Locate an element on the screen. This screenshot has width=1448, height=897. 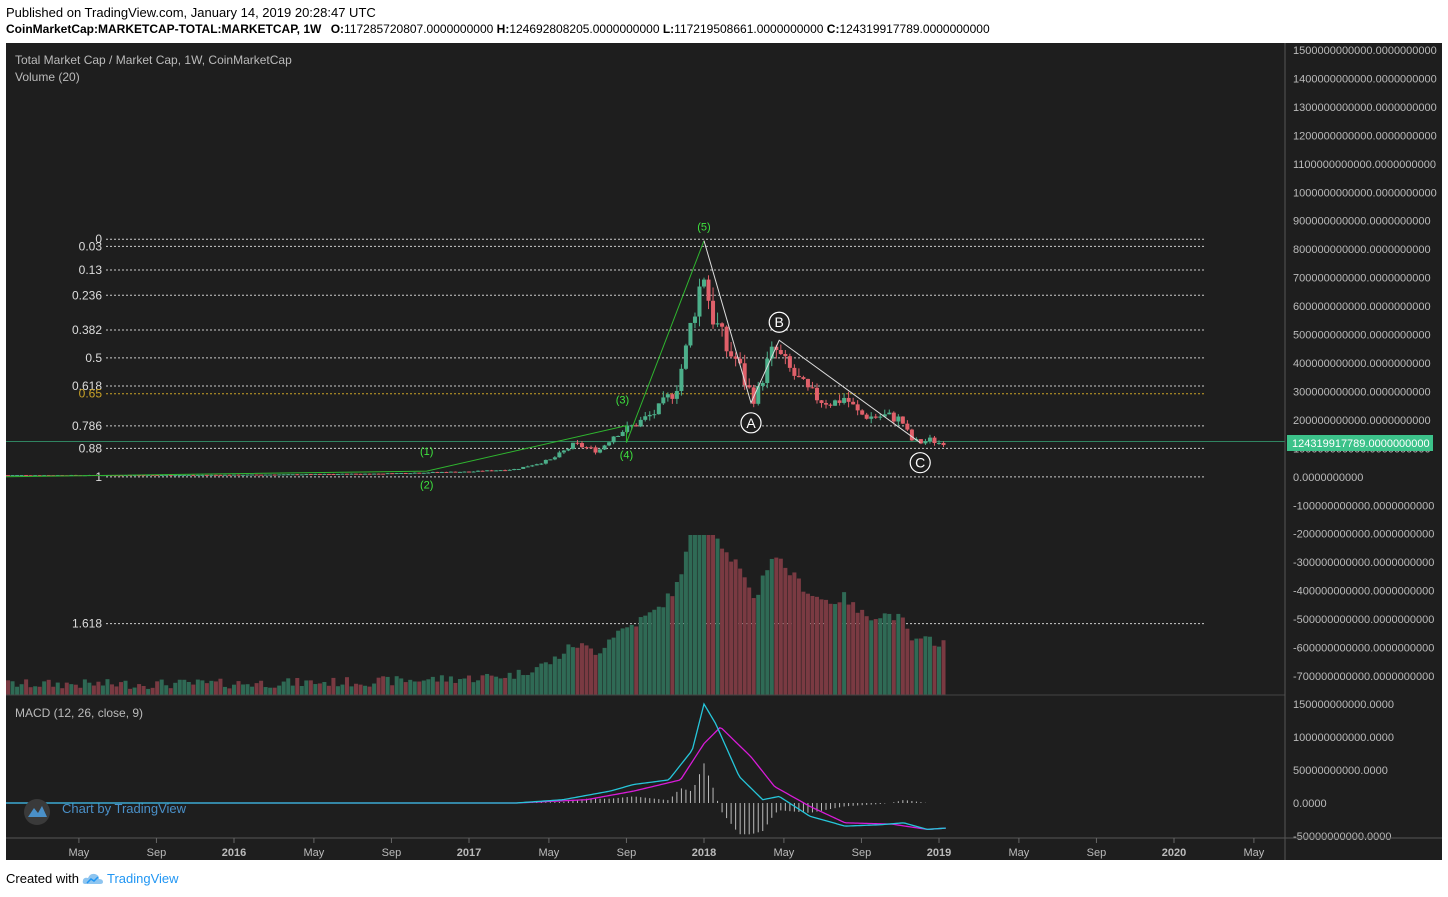
price-tick-label: 800000000000.0000000000 is located at coordinates (1362, 250).